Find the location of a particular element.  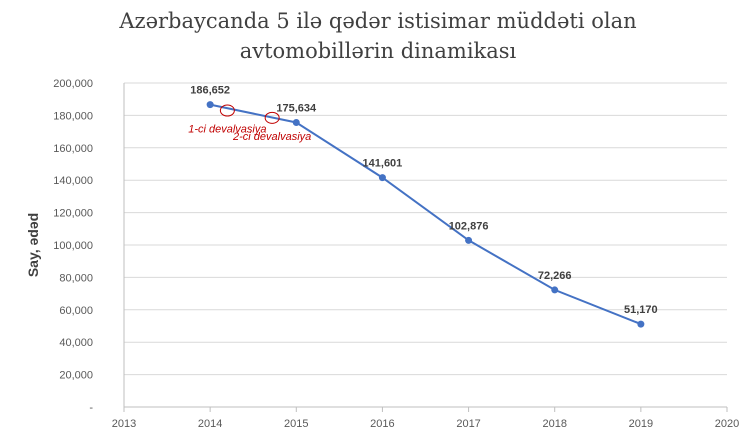

x-tick-label: 2020 is located at coordinates (727, 424).